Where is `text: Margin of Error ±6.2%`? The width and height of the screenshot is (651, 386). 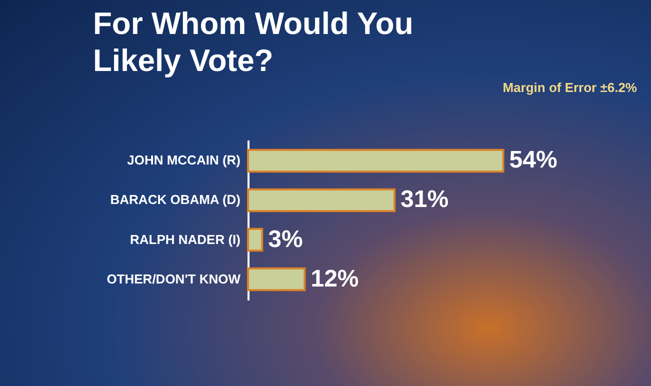
text: Margin of Error ±6.2% is located at coordinates (569, 87).